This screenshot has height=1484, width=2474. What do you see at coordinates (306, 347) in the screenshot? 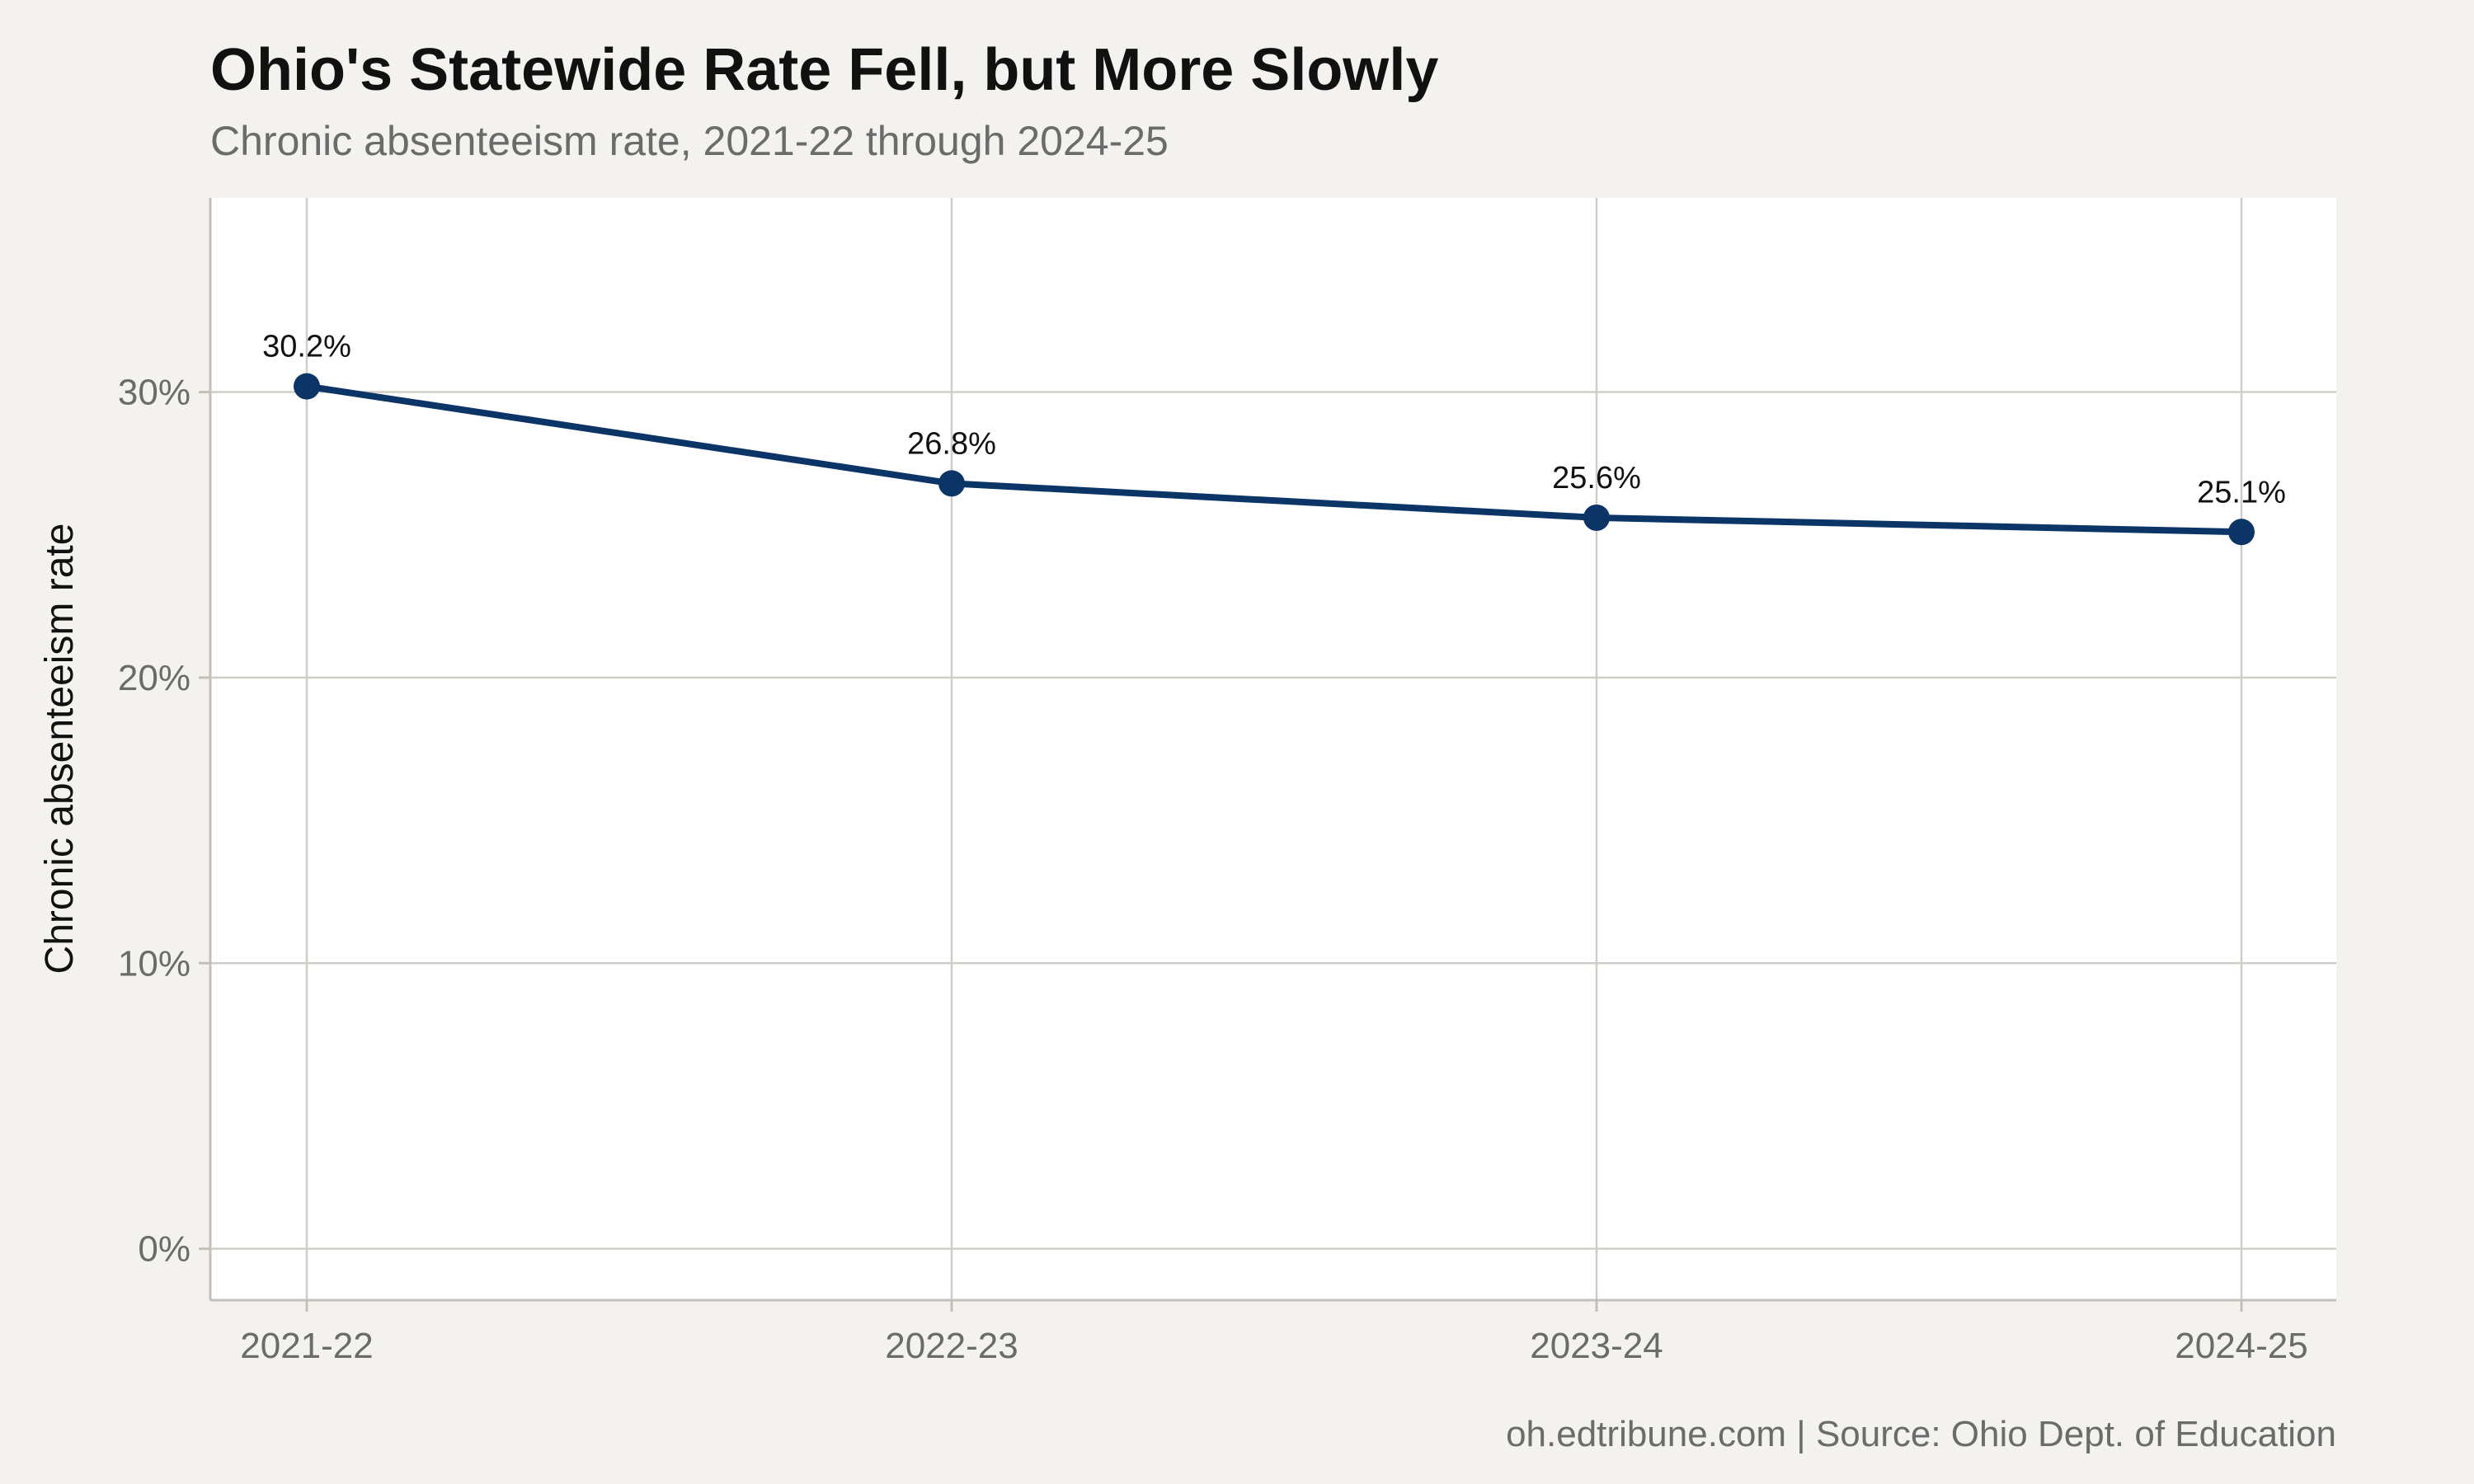
I see `data-label: 30.2%` at bounding box center [306, 347].